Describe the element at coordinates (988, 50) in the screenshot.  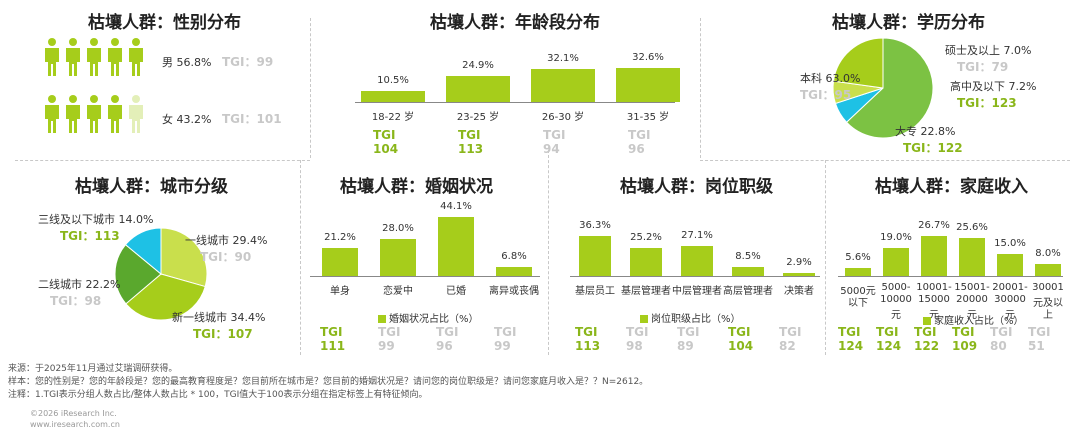
I see `edu-label-master: 硕士及以上 7.0%` at that location.